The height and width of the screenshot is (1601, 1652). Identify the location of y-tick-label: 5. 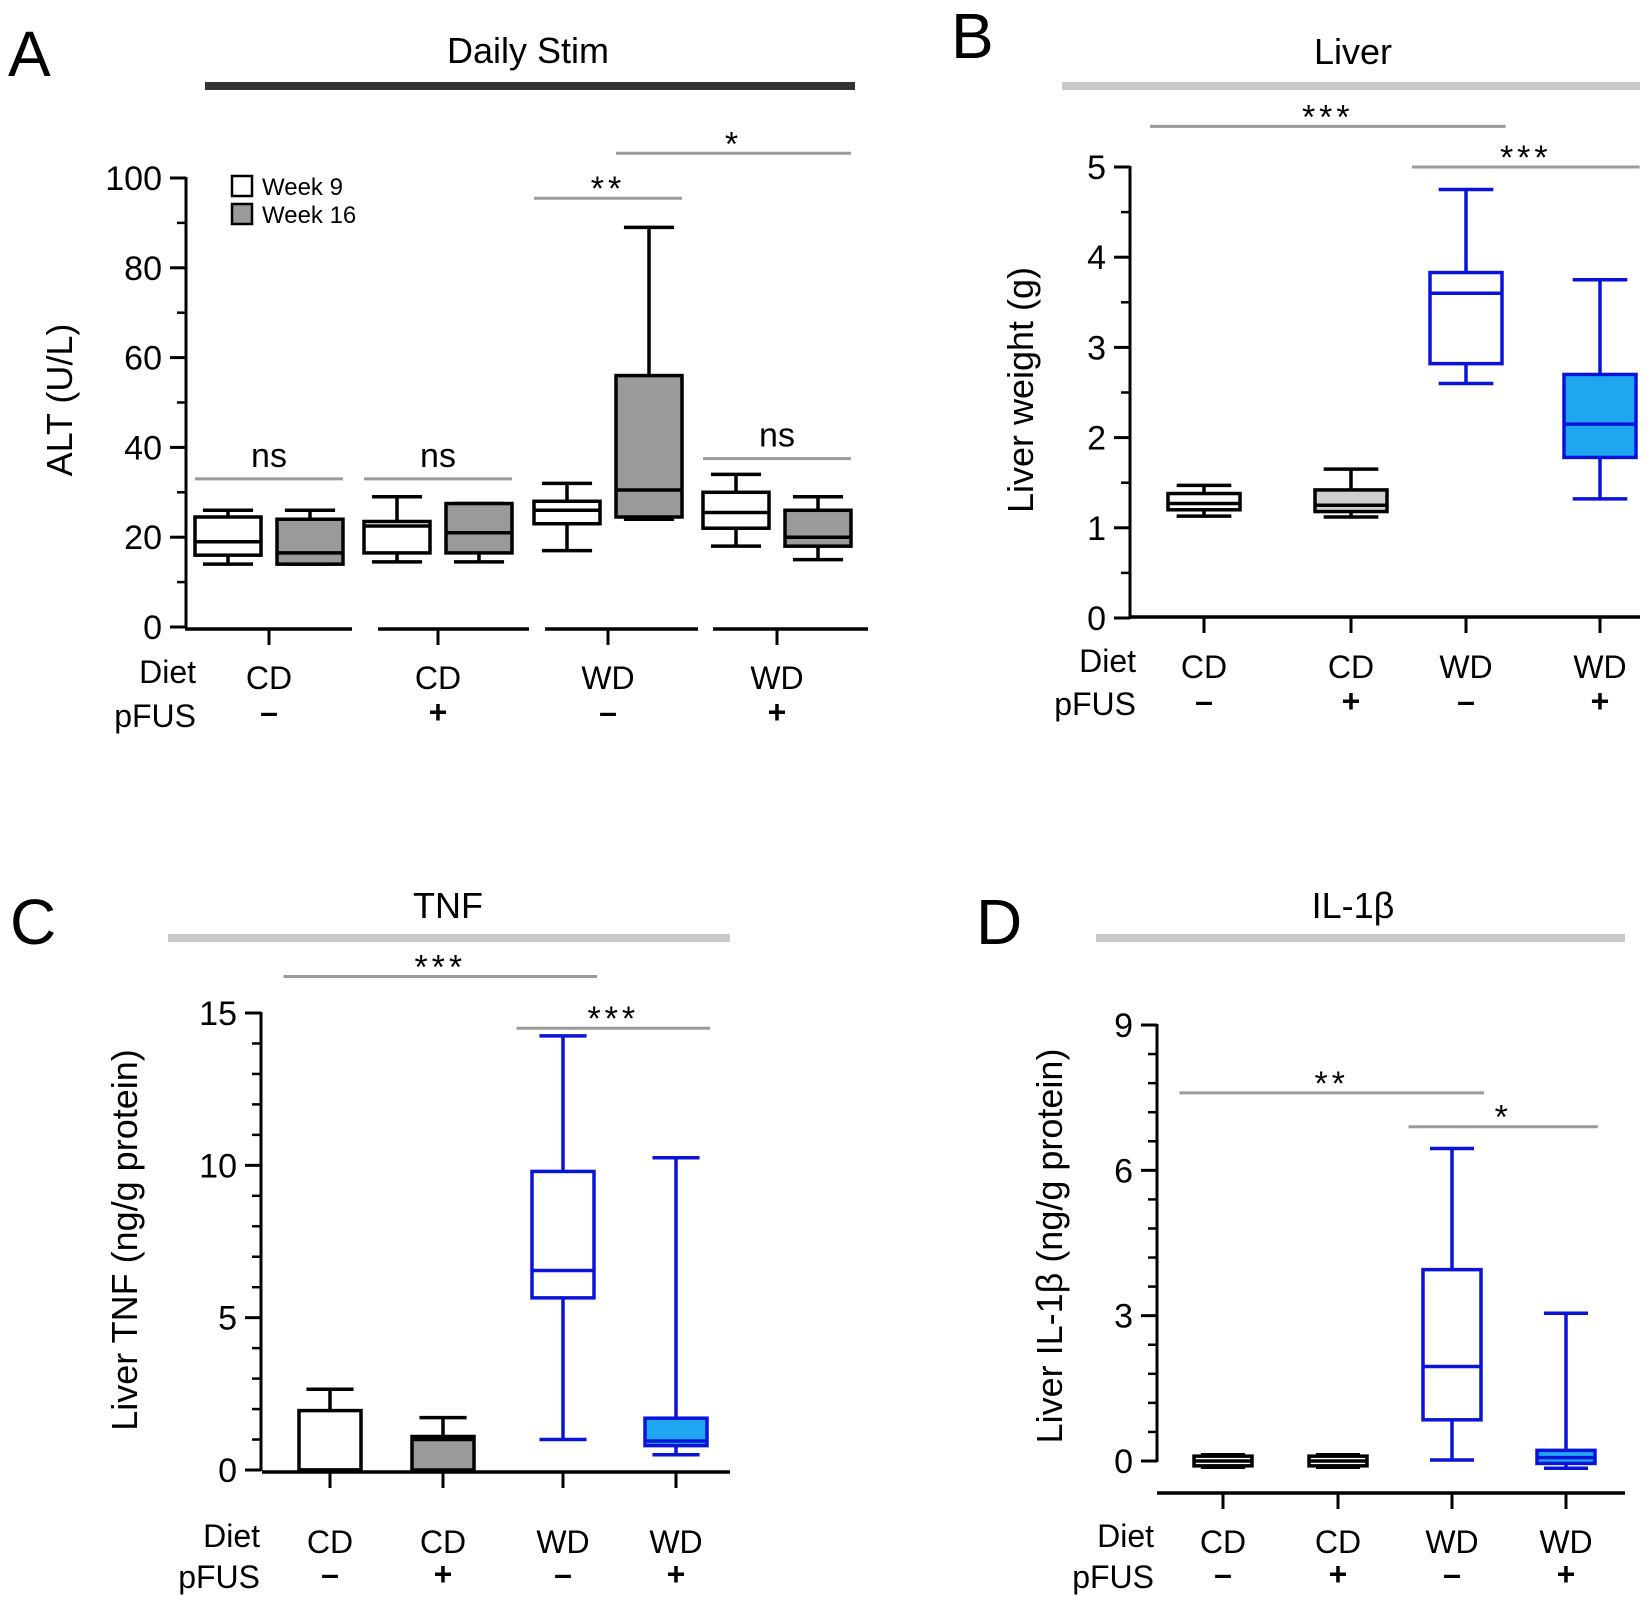
(1096, 168).